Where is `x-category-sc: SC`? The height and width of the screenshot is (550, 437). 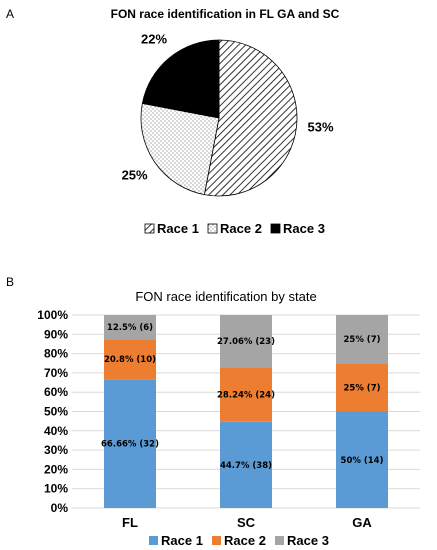 x-category-sc: SC is located at coordinates (246, 522).